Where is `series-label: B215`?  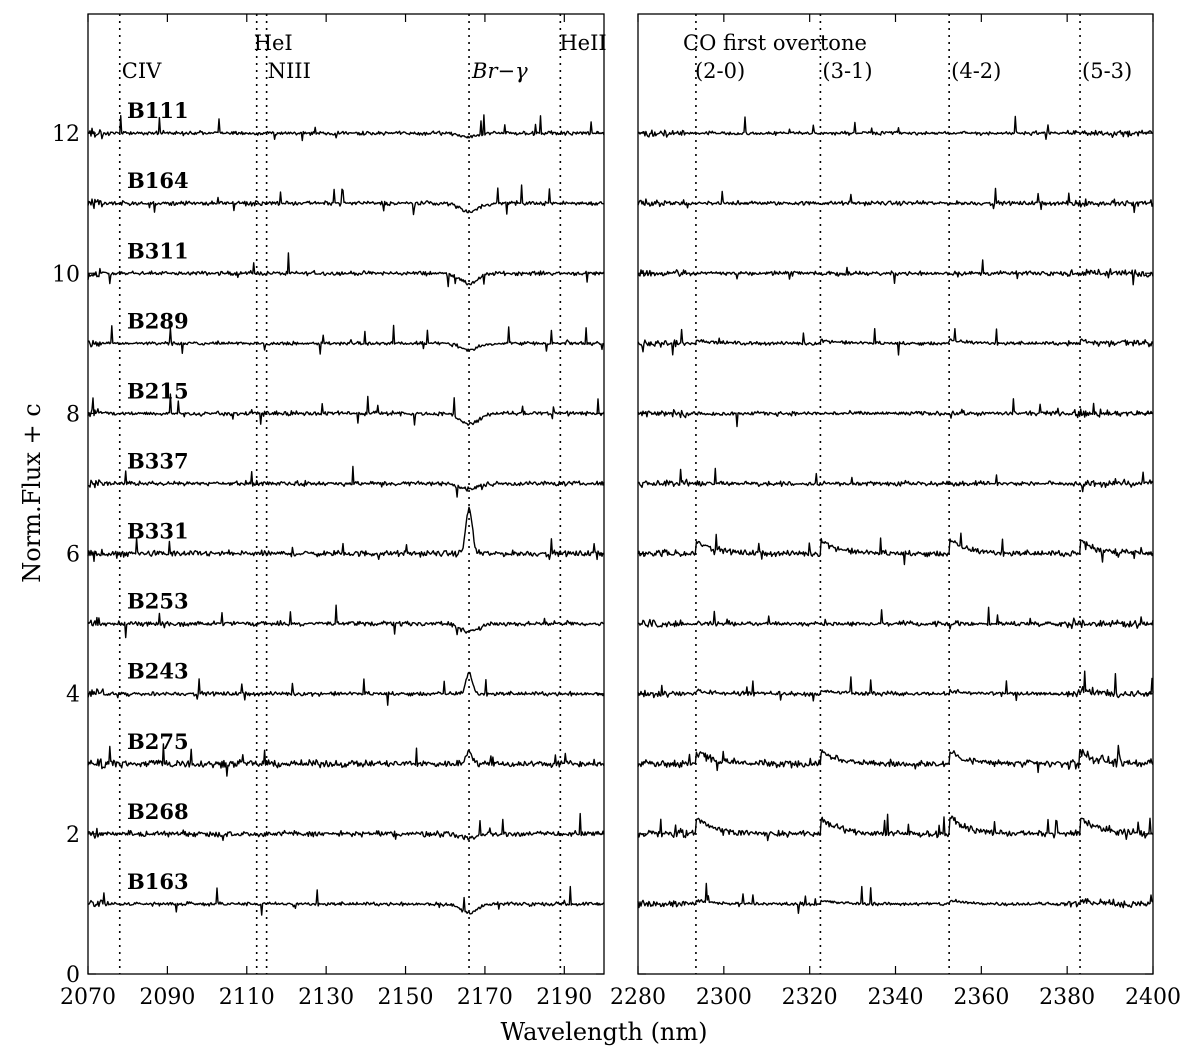 series-label: B215 is located at coordinates (158, 390).